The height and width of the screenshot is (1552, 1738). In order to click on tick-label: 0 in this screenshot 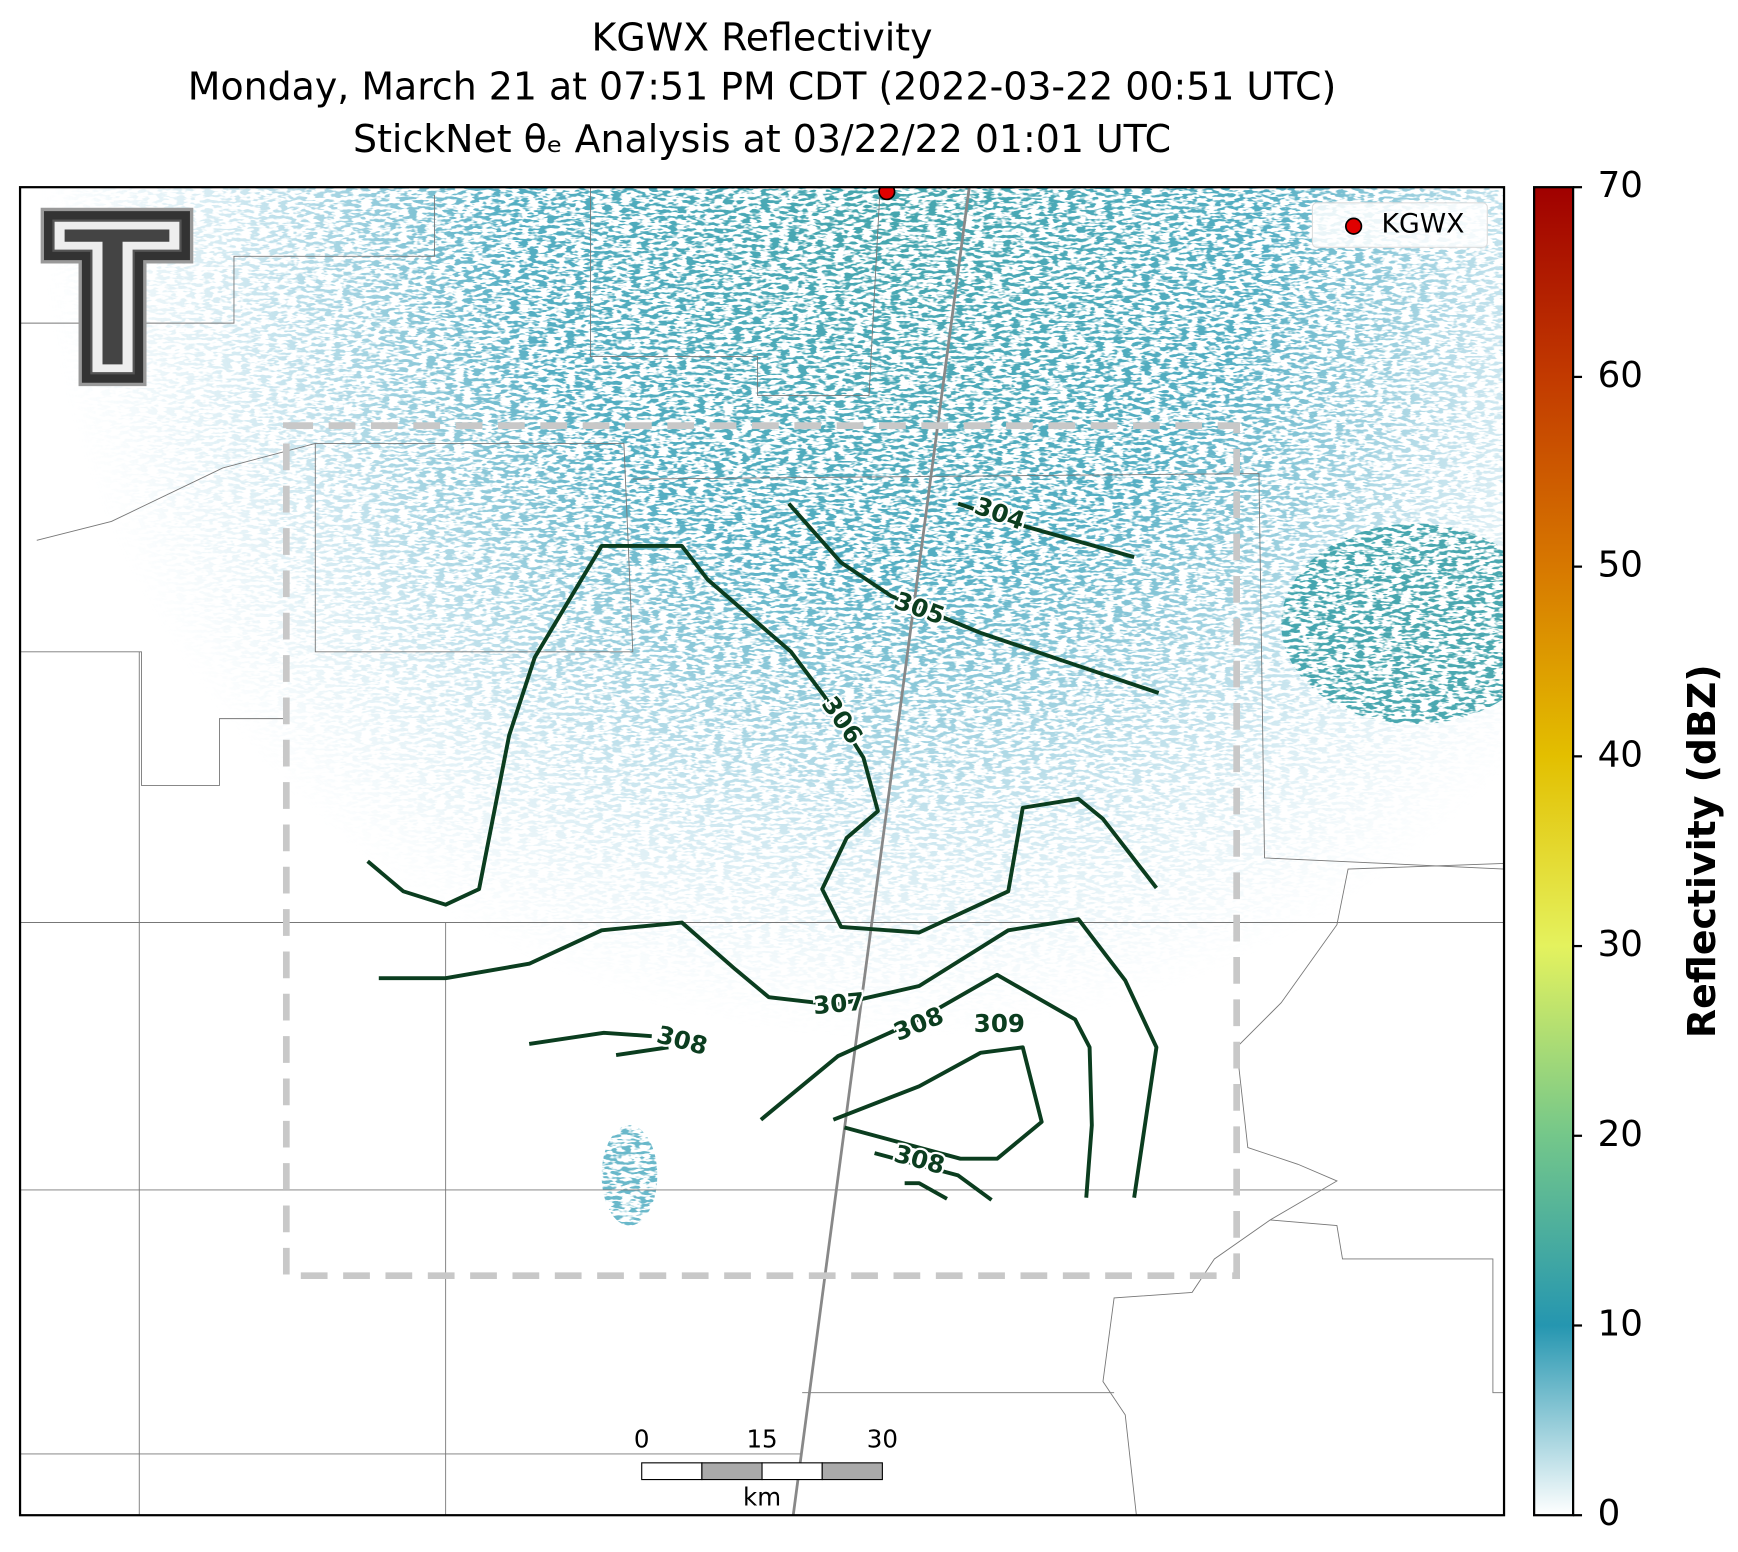, I will do `click(1609, 1513)`.